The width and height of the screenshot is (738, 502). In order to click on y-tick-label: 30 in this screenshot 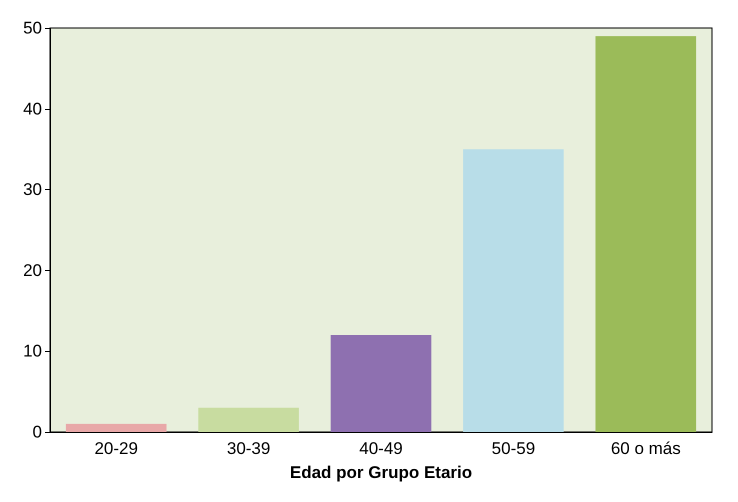, I will do `click(32, 190)`.